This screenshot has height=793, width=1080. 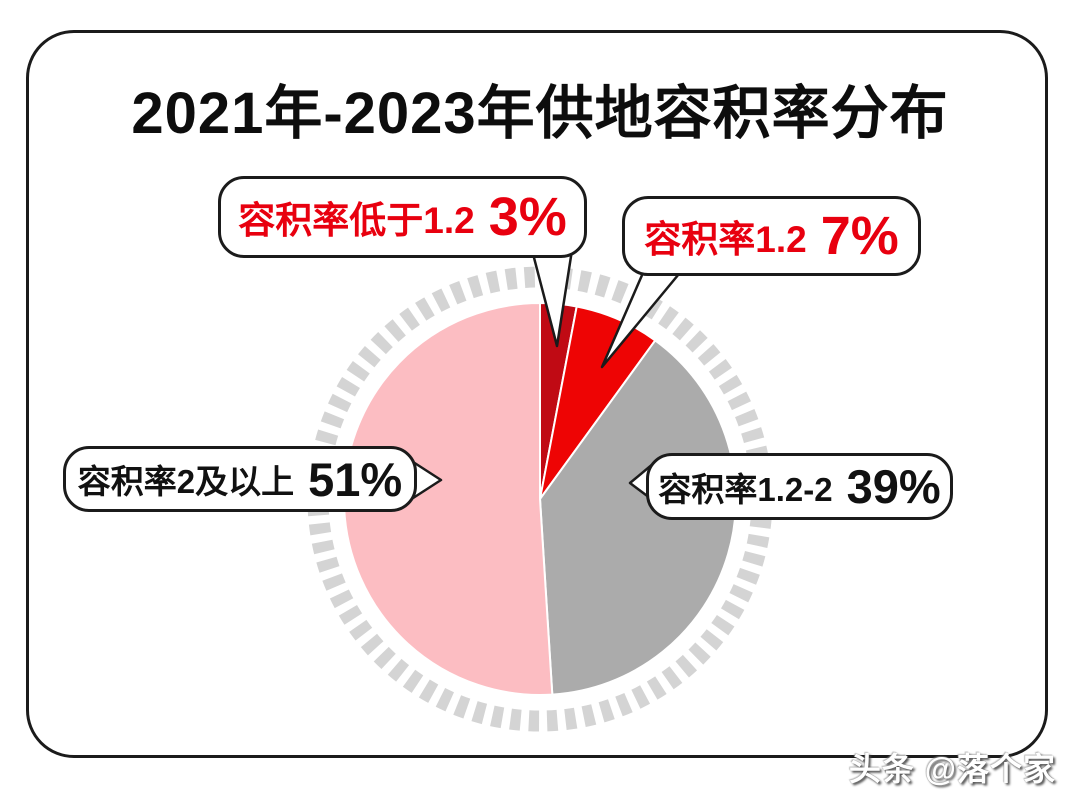 I want to click on callout-percent: 7%, so click(x=859, y=236).